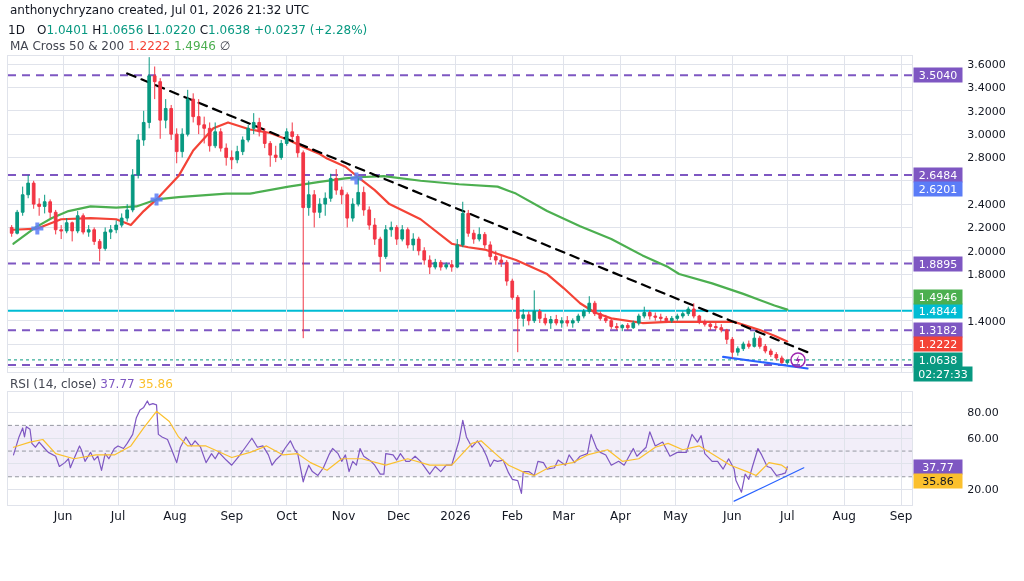 The width and height of the screenshot is (1024, 581). What do you see at coordinates (938, 467) in the screenshot?
I see `text: 37.77` at bounding box center [938, 467].